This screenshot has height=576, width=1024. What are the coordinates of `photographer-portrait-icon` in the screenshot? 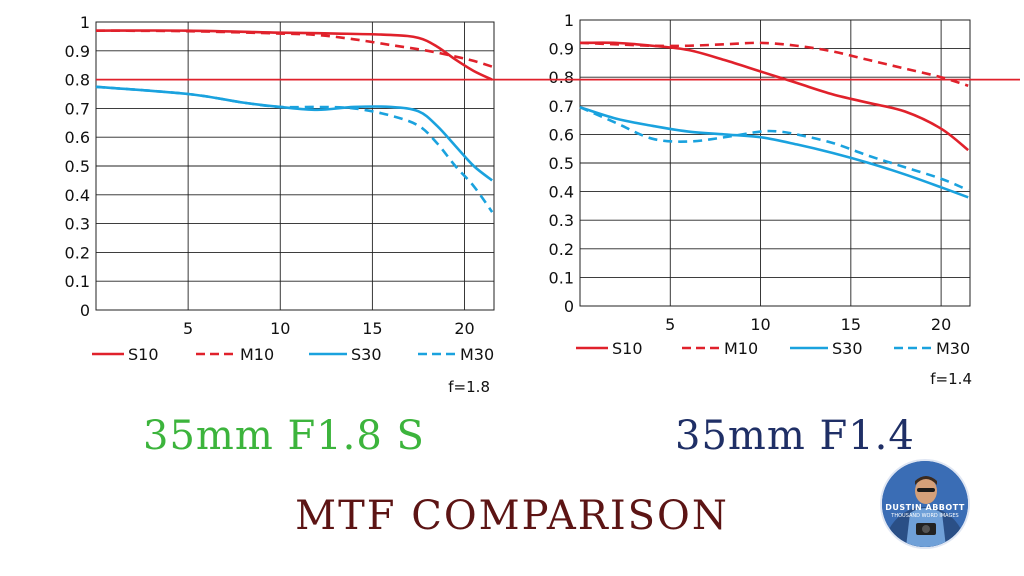 It's located at (925, 504).